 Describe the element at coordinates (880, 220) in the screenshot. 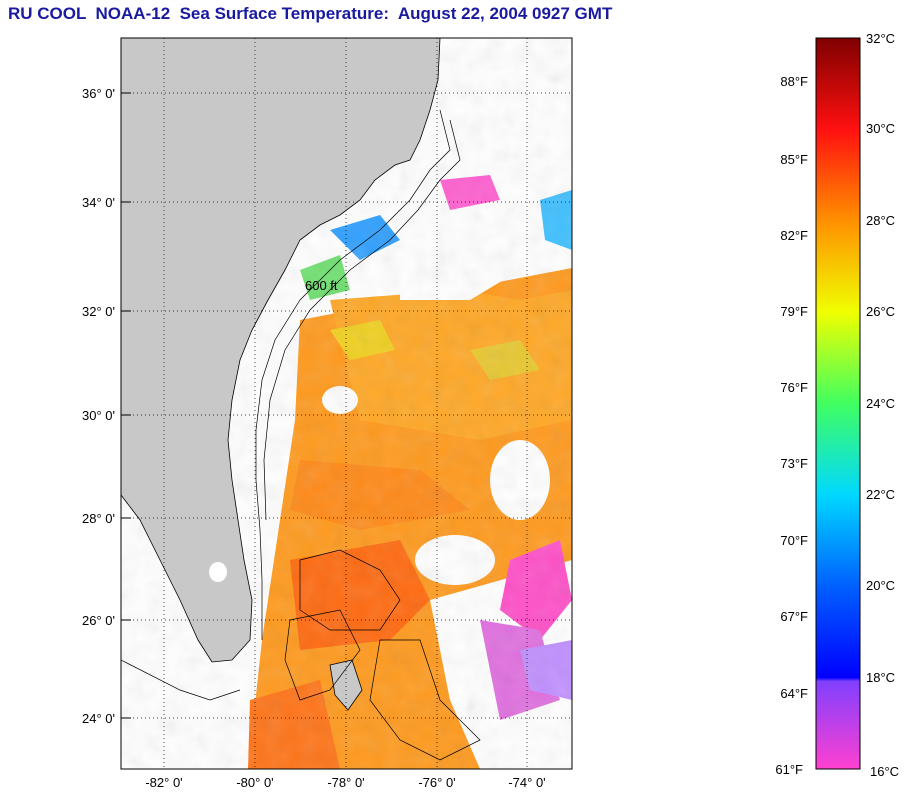

I see `celsius-label: 28°C` at that location.